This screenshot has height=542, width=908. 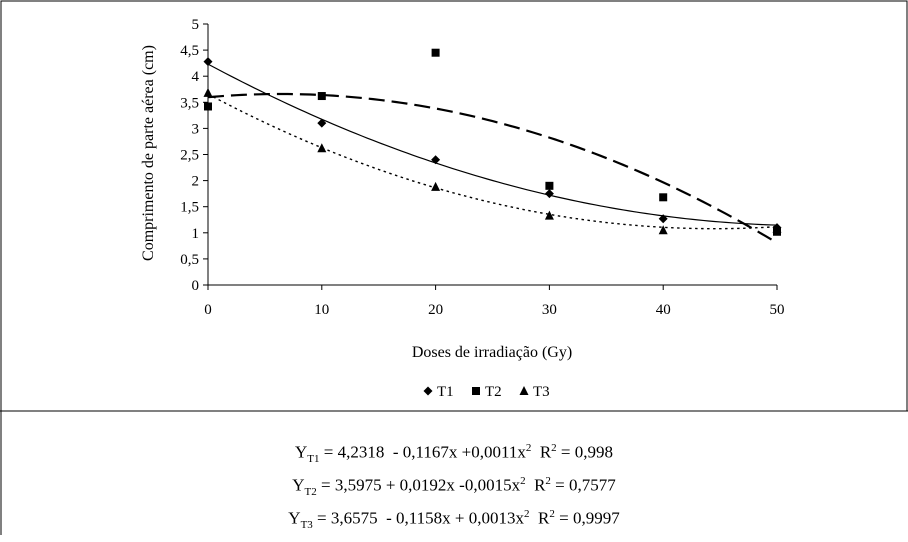 I want to click on y-tick-label: 3, so click(x=196, y=129).